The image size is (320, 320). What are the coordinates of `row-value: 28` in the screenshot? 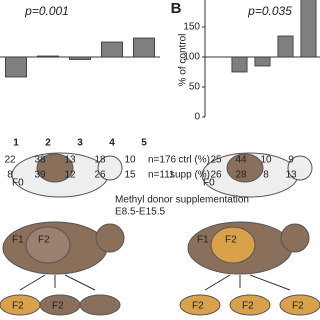 It's located at (241, 175).